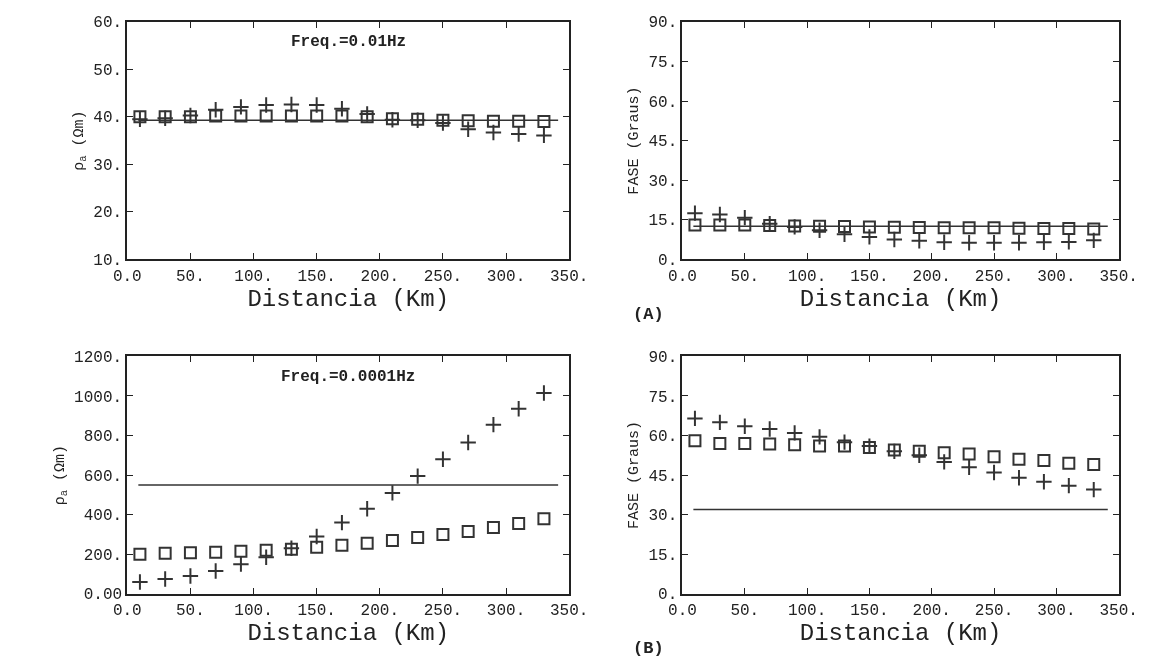 The width and height of the screenshot is (1166, 665). What do you see at coordinates (103, 555) in the screenshot?
I see `y-tick-label: 200.` at bounding box center [103, 555].